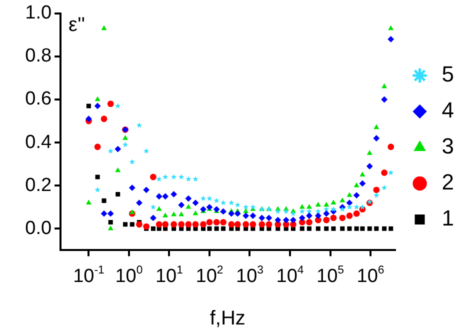 This screenshot has width=474, height=331. What do you see at coordinates (448, 110) in the screenshot?
I see `legend-label: 4` at bounding box center [448, 110].